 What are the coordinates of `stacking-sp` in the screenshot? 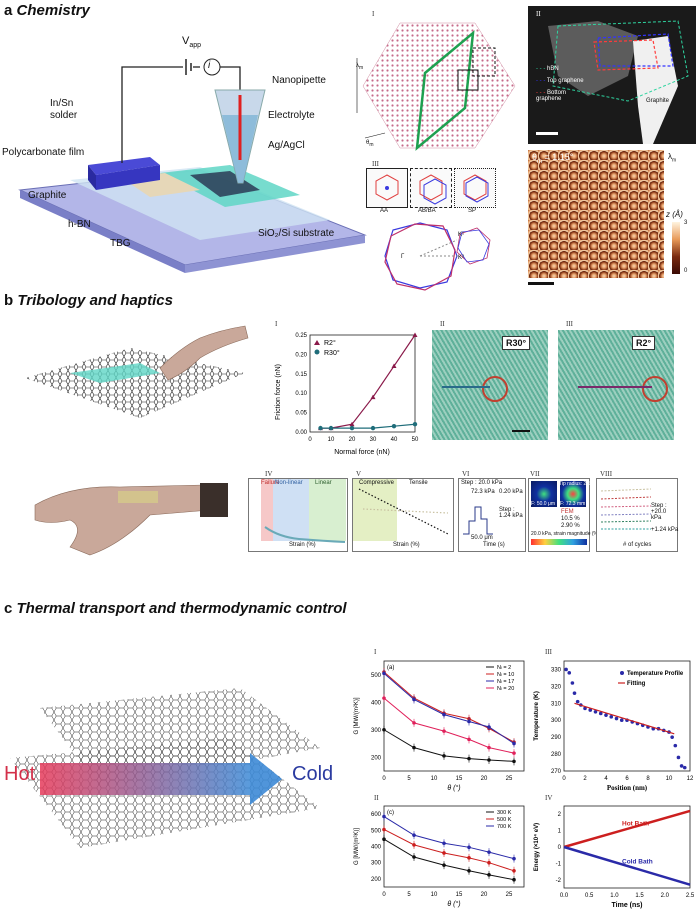 It's located at (475, 188).